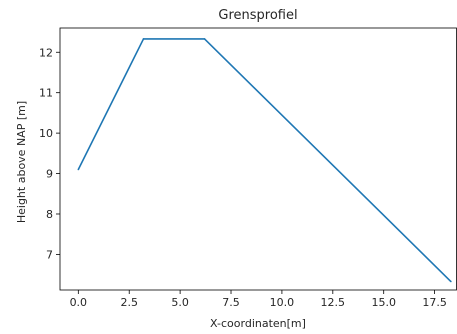 The width and height of the screenshot is (457, 334). I want to click on y-tick-label: 12, so click(46, 52).